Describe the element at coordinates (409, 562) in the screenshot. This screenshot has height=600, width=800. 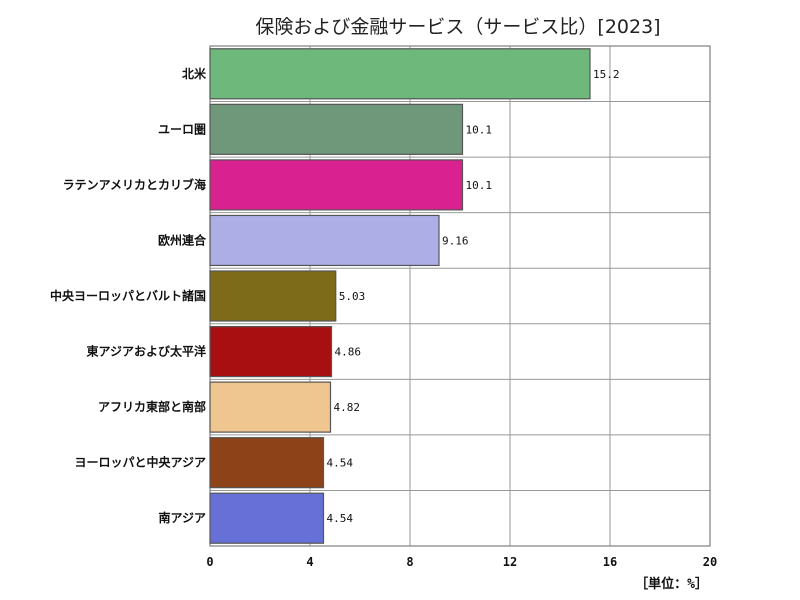
I see `x-tick-label: 8` at that location.